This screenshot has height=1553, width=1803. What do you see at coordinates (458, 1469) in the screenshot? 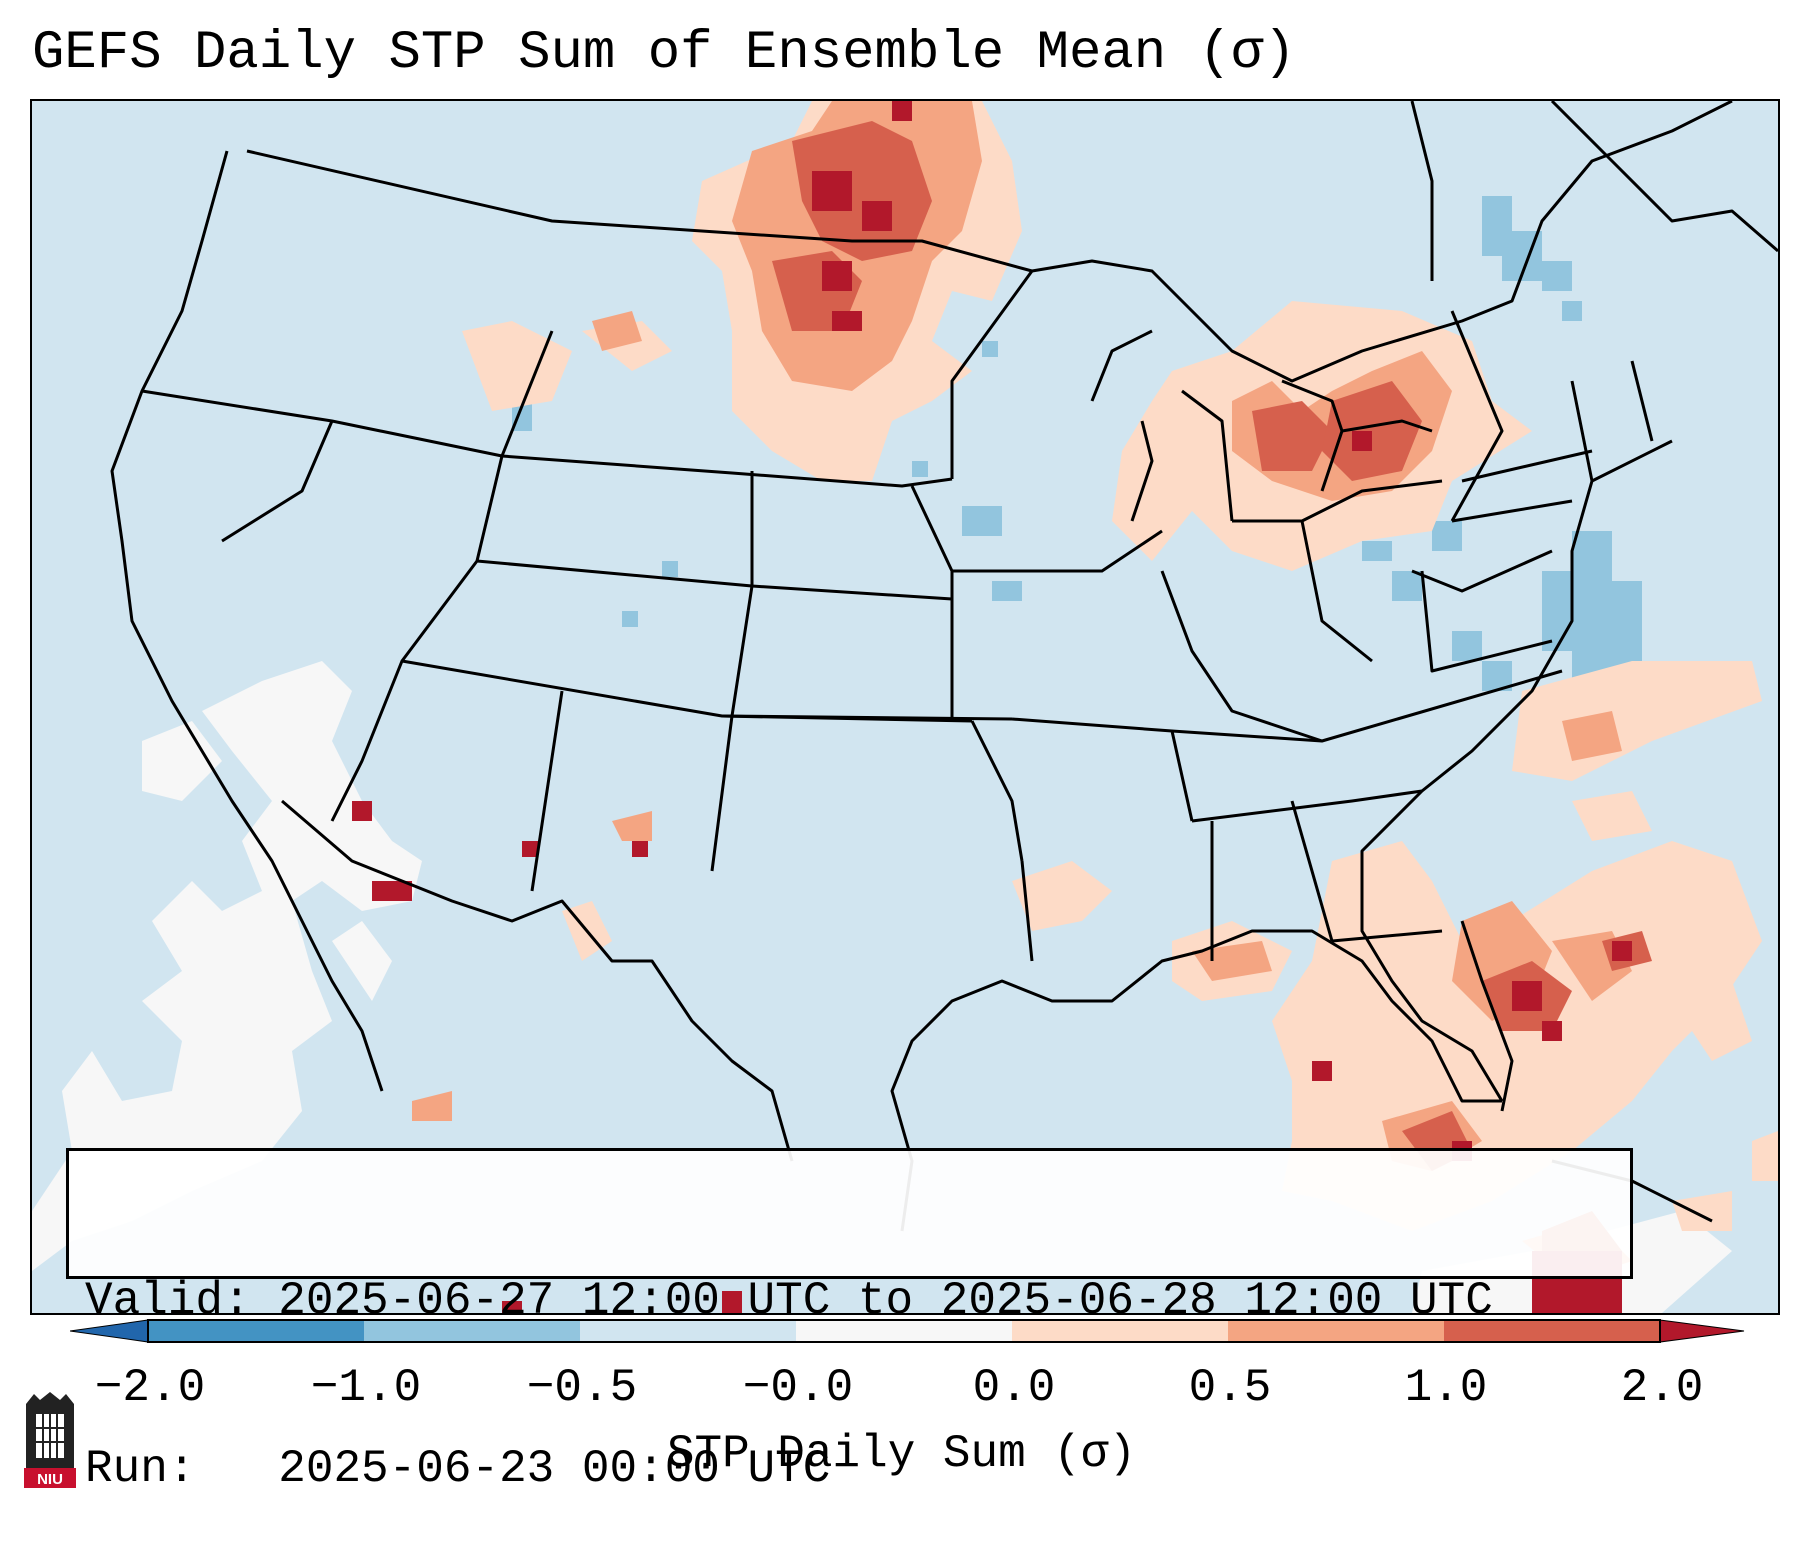
I see `run-time-text: Run: 2025-06-23 00:00 UTC` at bounding box center [458, 1469].